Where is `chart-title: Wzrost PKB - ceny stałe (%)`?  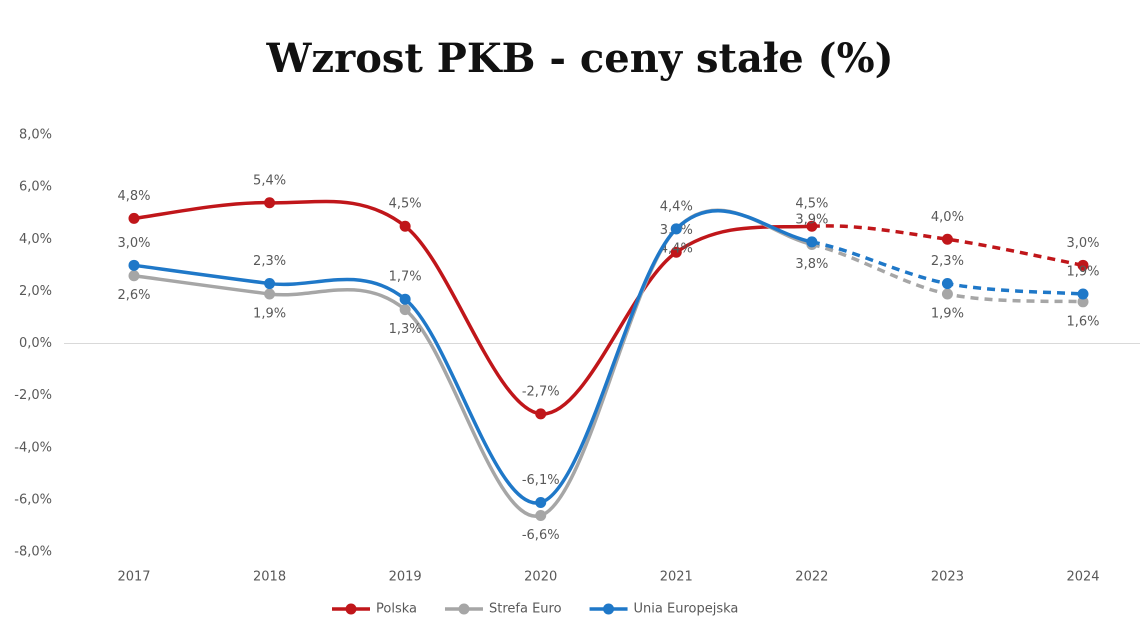
chart-title: Wzrost PKB - ceny stałe (%) is located at coordinates (579, 58).